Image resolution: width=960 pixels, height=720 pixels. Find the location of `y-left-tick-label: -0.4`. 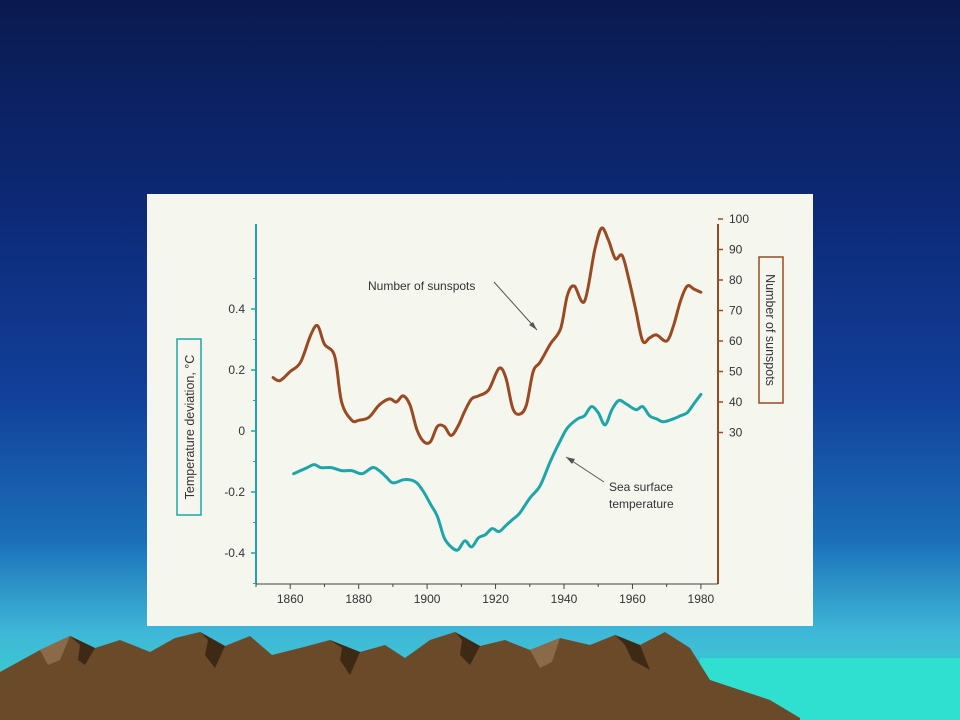

y-left-tick-label: -0.4 is located at coordinates (234, 553).